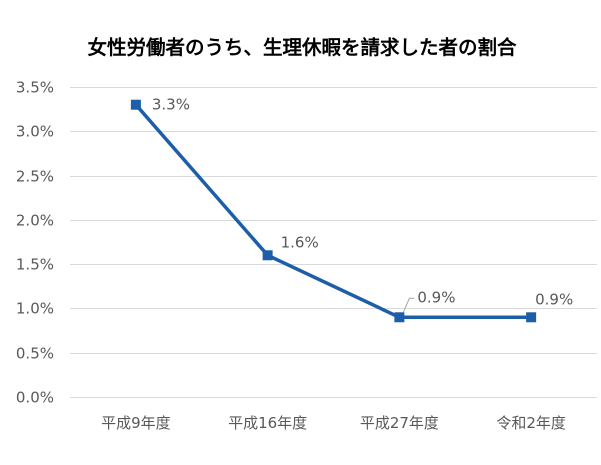 This screenshot has height=465, width=601. Describe the element at coordinates (136, 423) in the screenshot. I see `x-tick-label: 平成9年度` at that location.